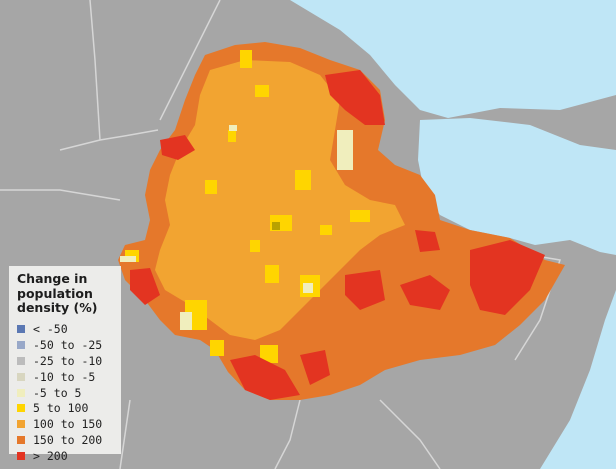 The height and width of the screenshot is (469, 616). What do you see at coordinates (57, 392) in the screenshot?
I see `legend-label: -5 to 5` at bounding box center [57, 392].